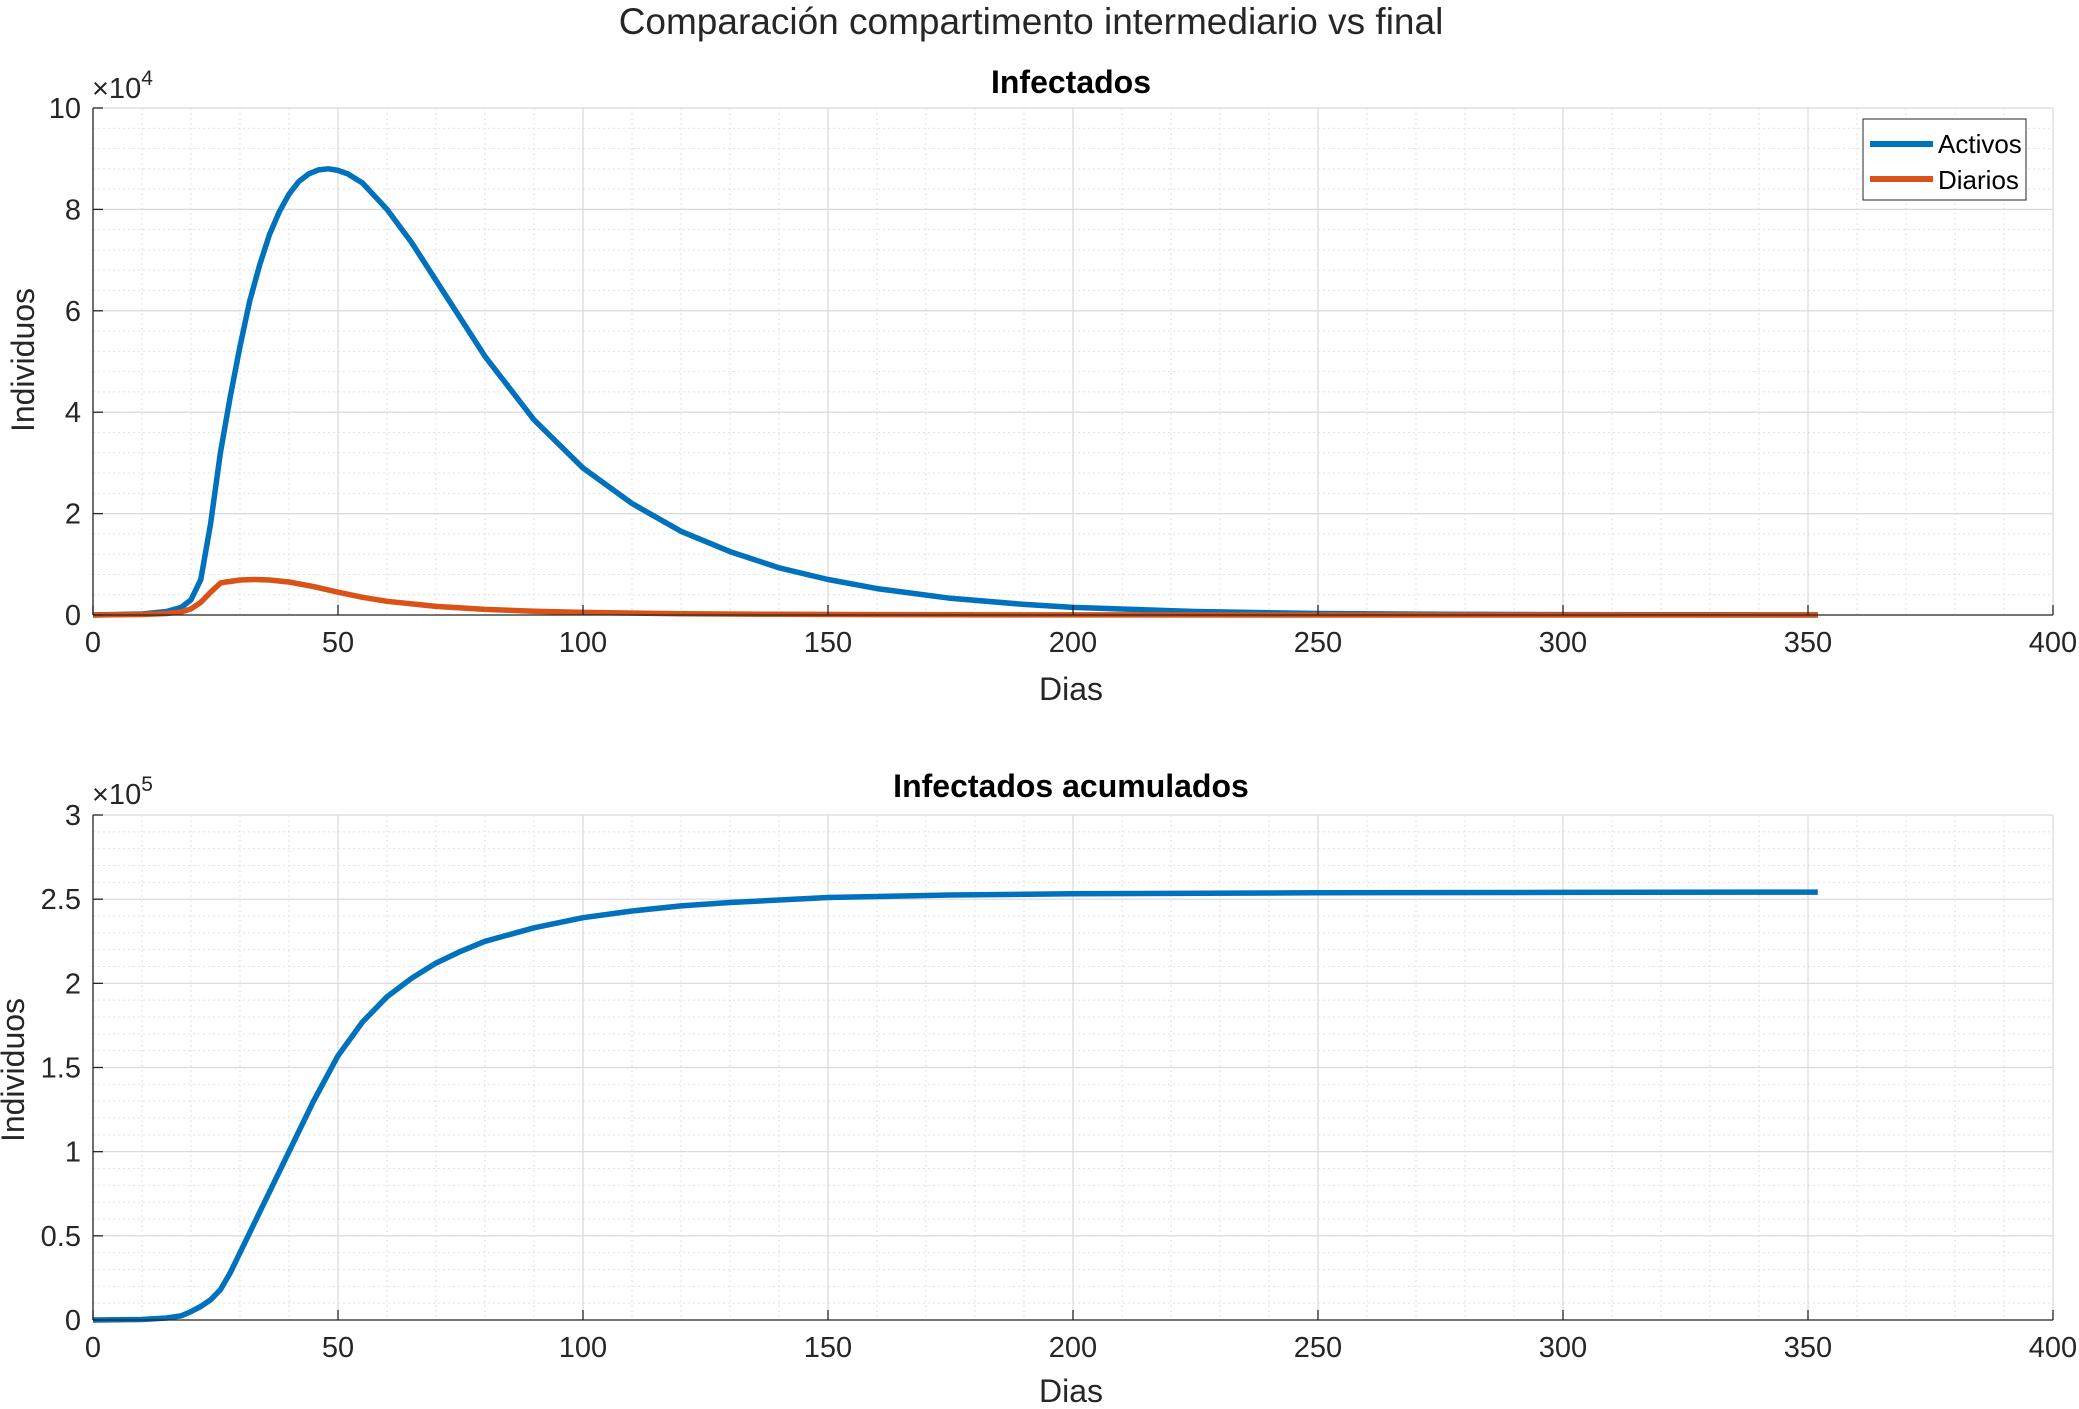 The image size is (2079, 1409). What do you see at coordinates (147, 784) in the screenshot?
I see `y-exponent-power: 5` at bounding box center [147, 784].